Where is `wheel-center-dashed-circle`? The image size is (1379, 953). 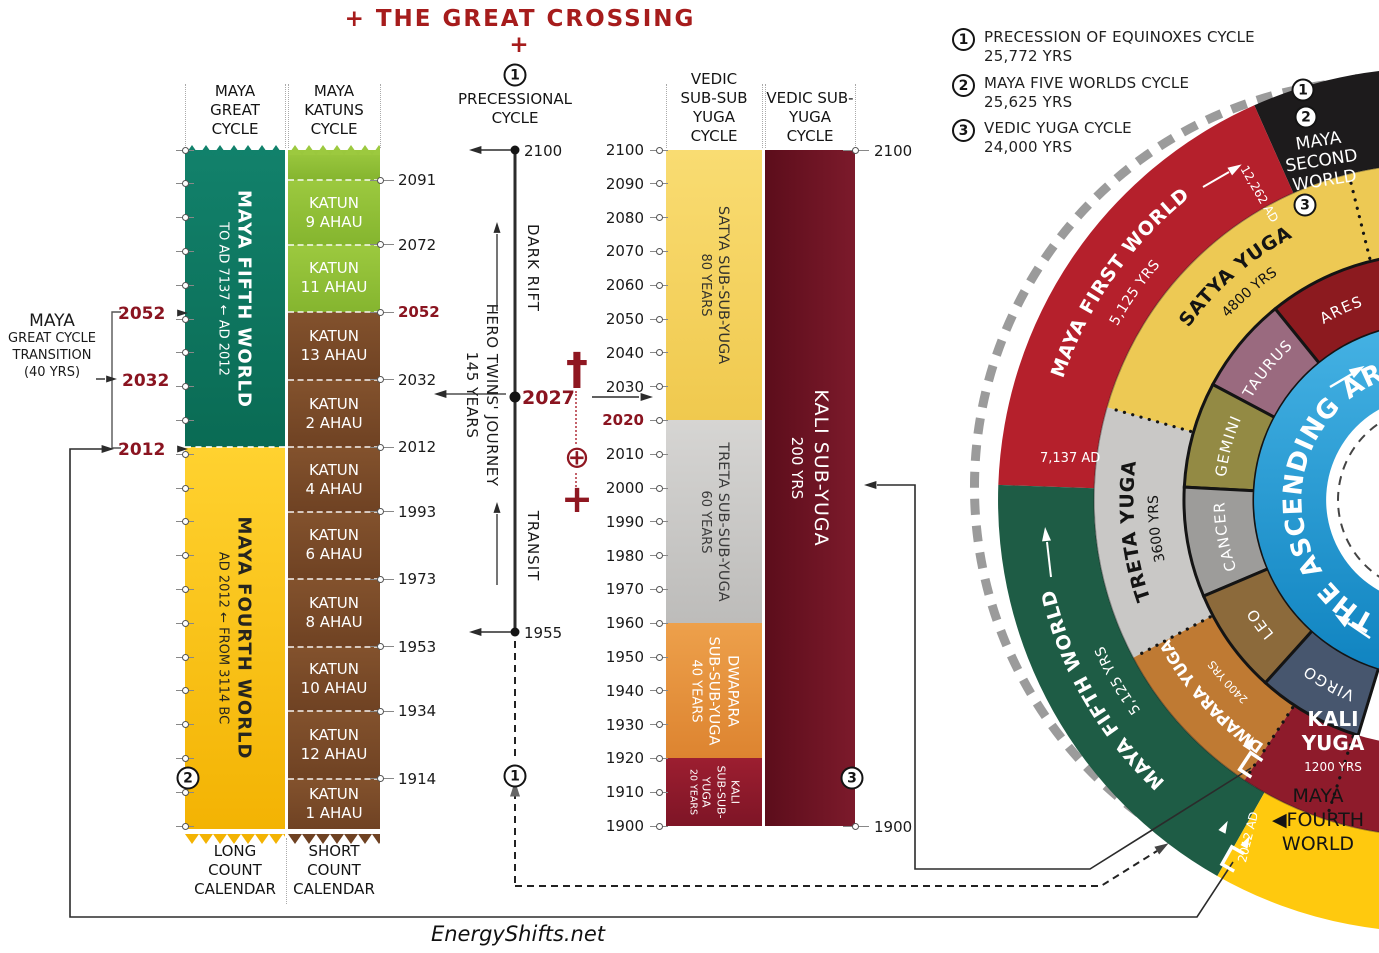
wheel-center-dashed-circle is located at coordinates (1358, 500).